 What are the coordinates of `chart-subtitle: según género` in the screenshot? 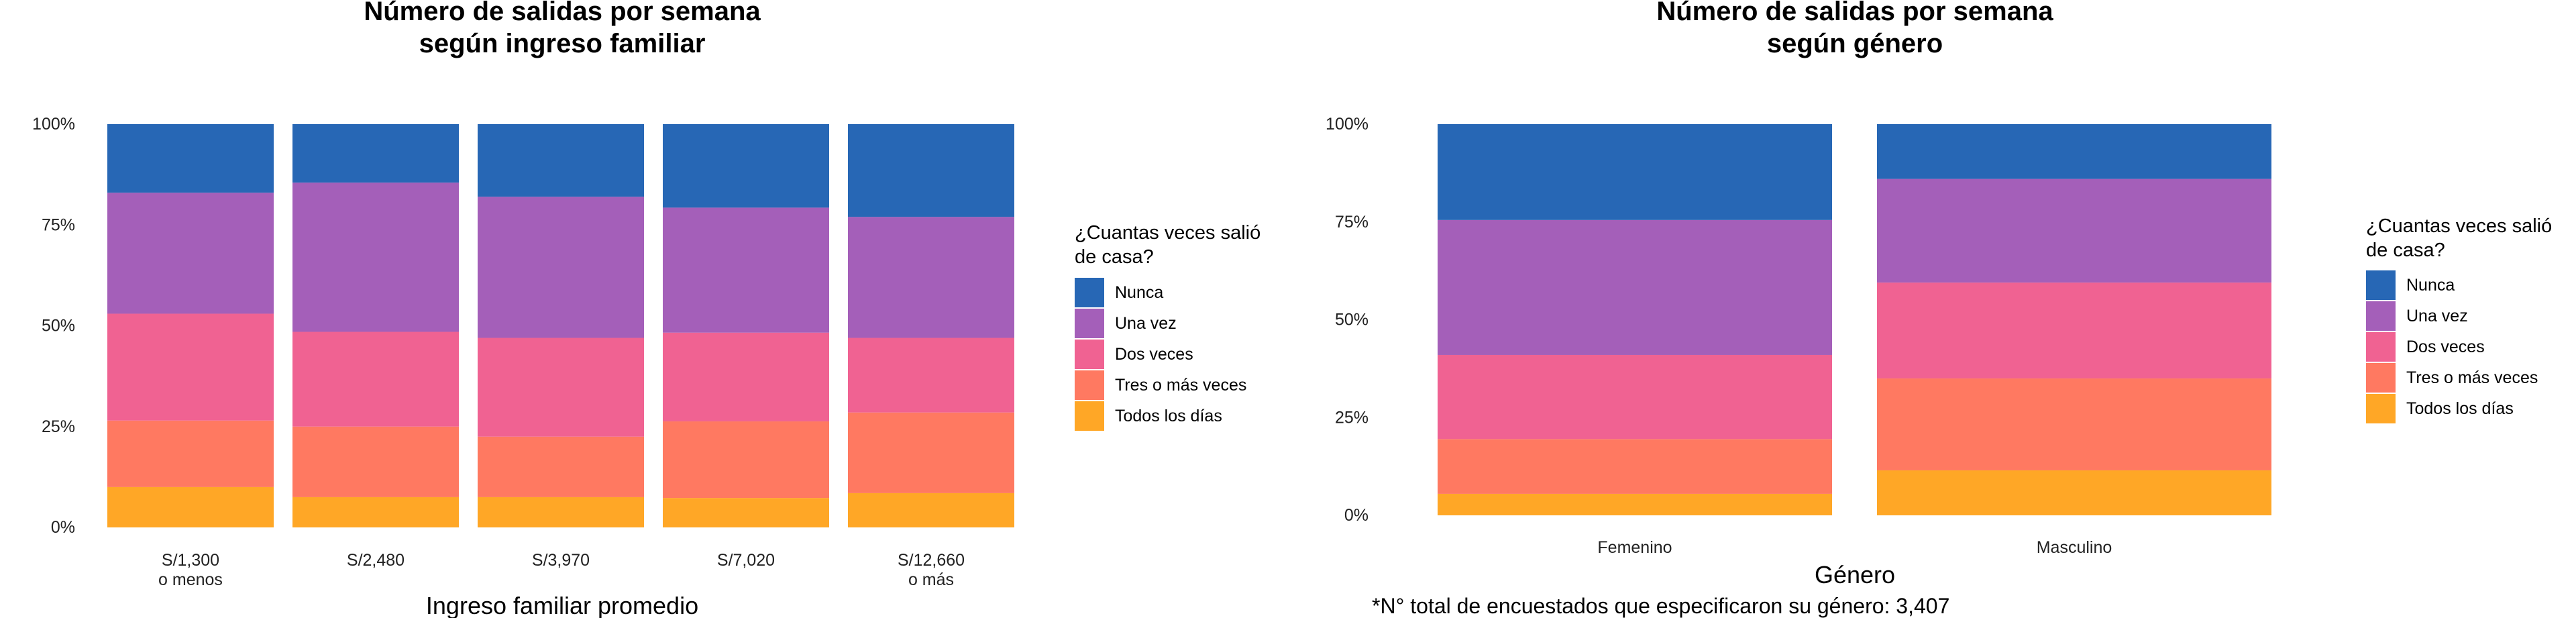 It's located at (1855, 43).